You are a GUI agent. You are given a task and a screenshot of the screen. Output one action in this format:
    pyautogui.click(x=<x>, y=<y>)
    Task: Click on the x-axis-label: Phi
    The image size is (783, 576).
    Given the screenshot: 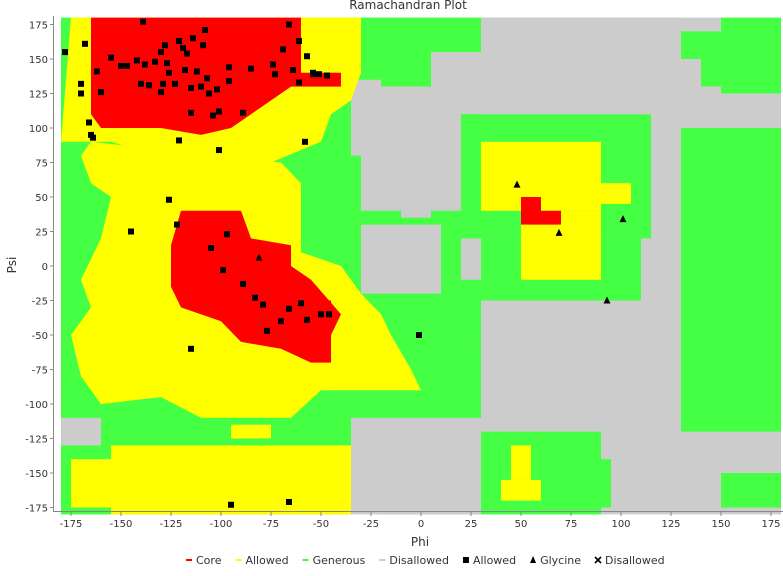 What is the action you would take?
    pyautogui.click(x=420, y=542)
    